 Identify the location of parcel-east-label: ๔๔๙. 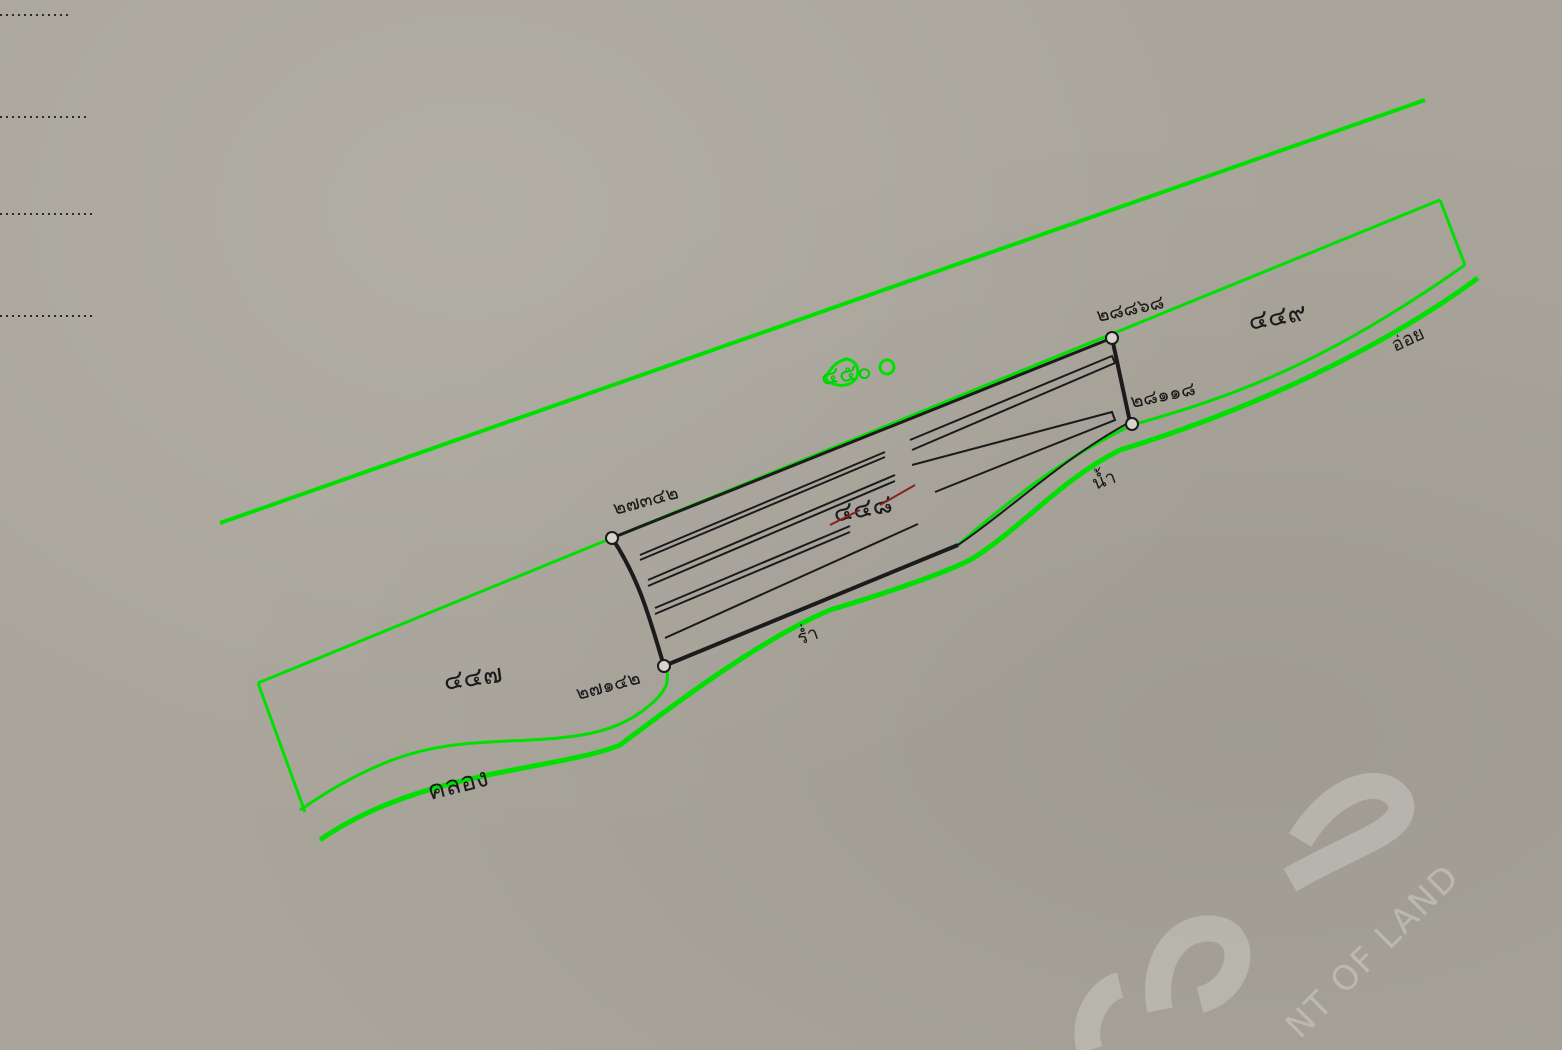
(1277, 317).